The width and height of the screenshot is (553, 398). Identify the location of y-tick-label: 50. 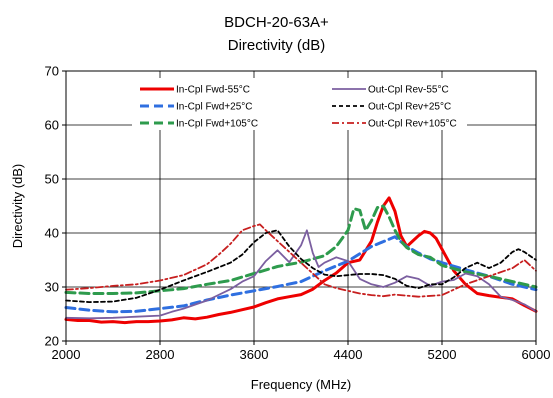
(52, 179).